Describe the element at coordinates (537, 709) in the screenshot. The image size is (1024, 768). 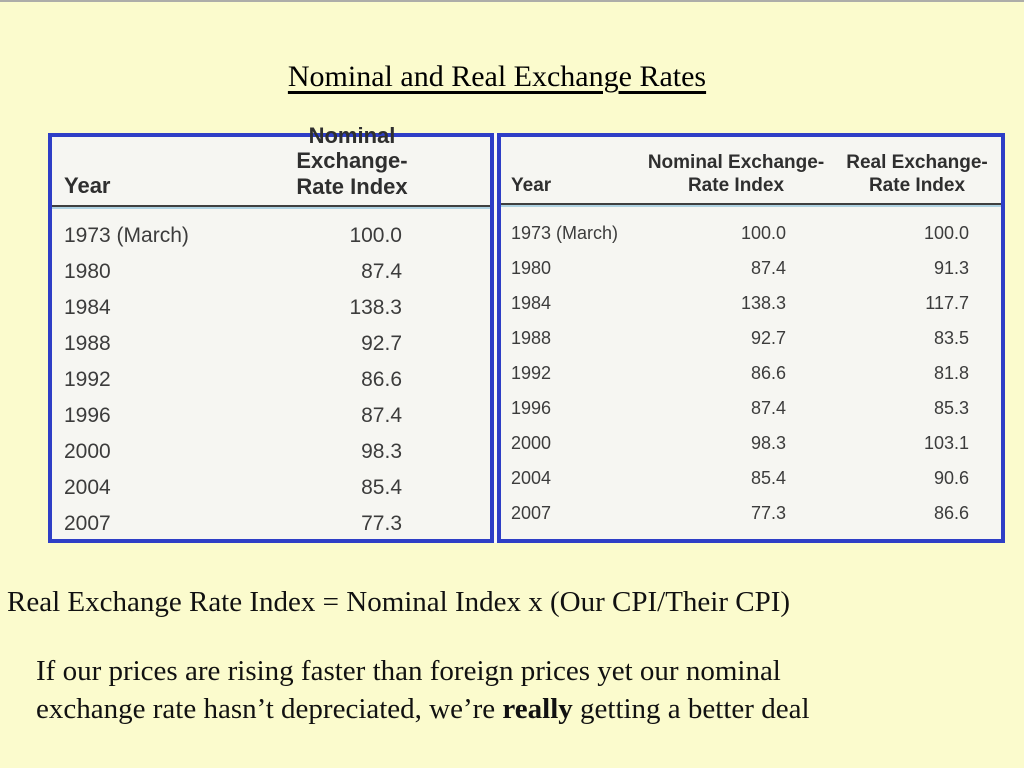
I see `paragraph-line2-bold: really` at that location.